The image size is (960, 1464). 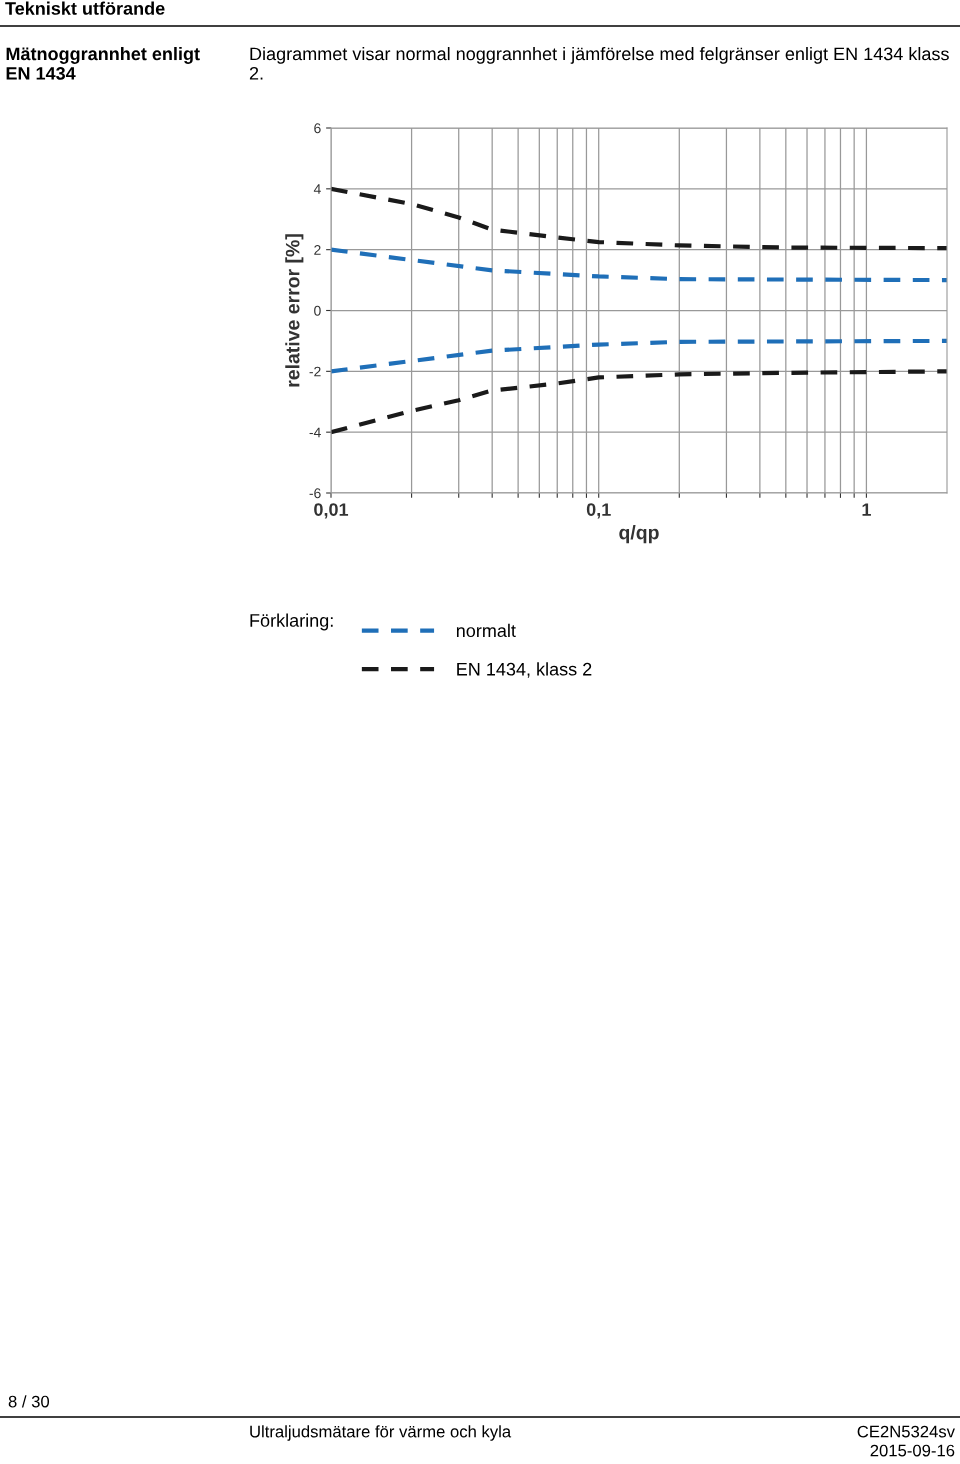 I want to click on chart-subtitle: Diagrammet visar normal noggrannhet i jämförelse med felgränser enligt EN 1434 klass 2., so click(x=599, y=63).